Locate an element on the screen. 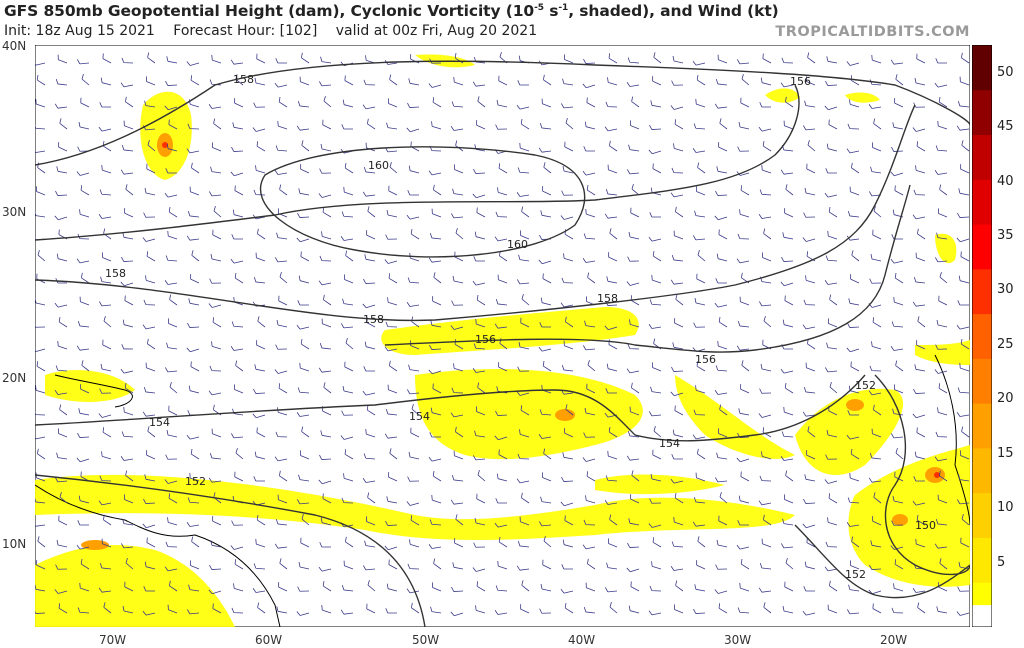 This screenshot has width=1024, height=648. colorbar-tick-label: 35 is located at coordinates (1005, 236).